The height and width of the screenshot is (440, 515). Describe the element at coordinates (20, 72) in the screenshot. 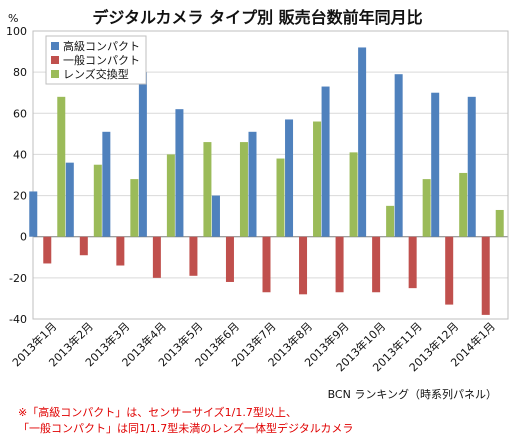

I see `y-tick-label: 80` at that location.